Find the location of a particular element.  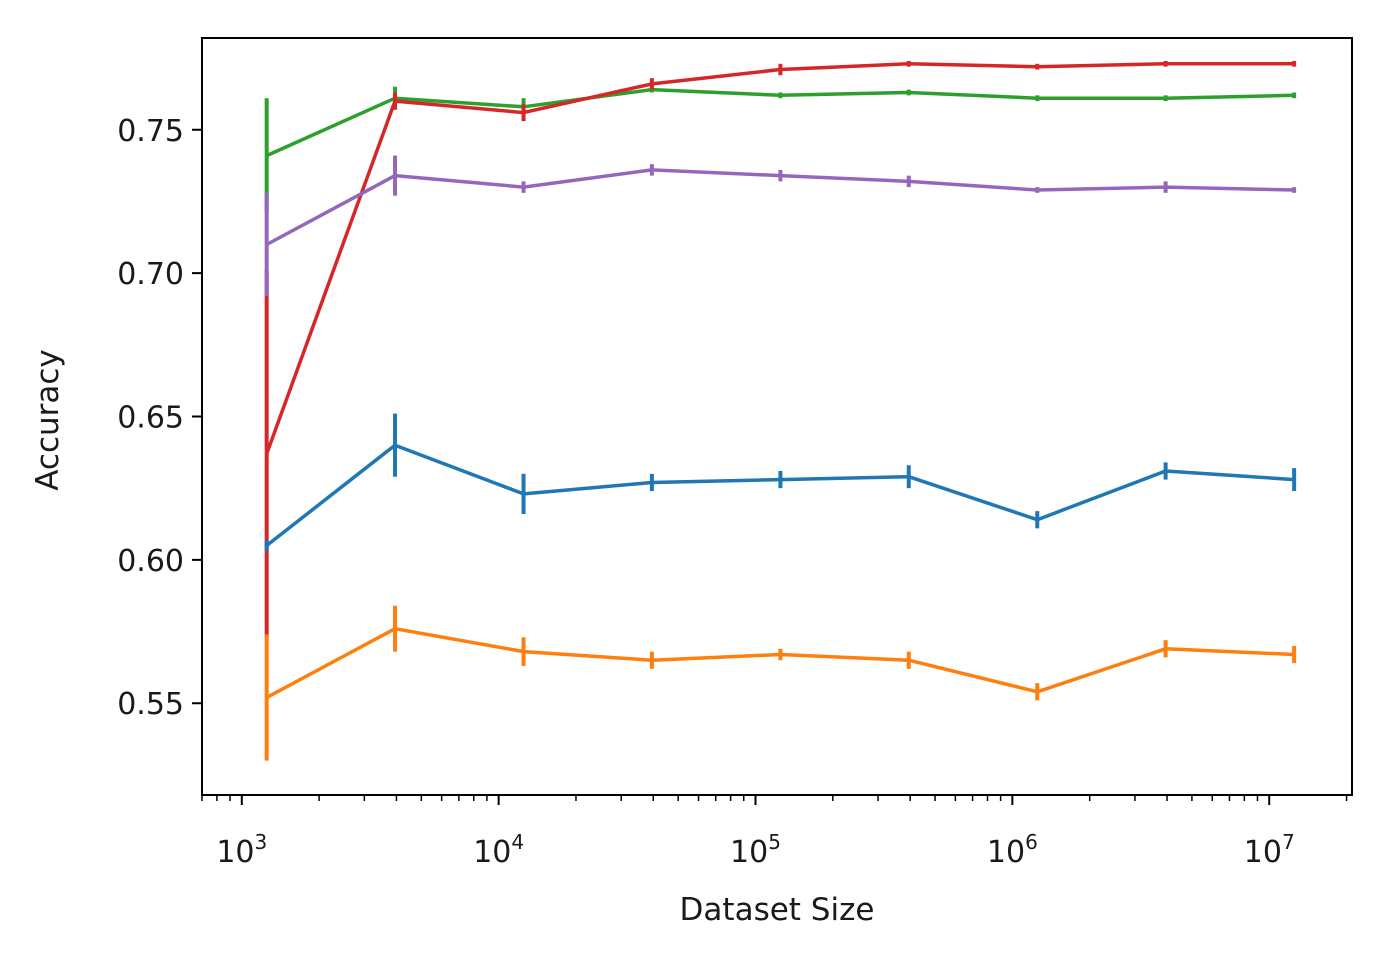

x-tick-label: 10⁶ is located at coordinates (1012, 850).